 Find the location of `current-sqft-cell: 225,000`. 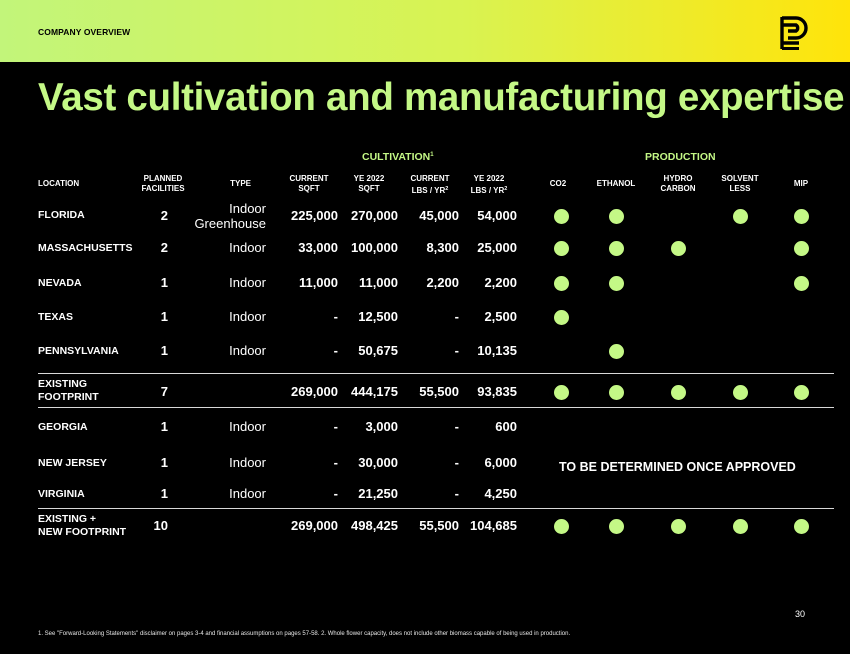

current-sqft-cell: 225,000 is located at coordinates (314, 215).